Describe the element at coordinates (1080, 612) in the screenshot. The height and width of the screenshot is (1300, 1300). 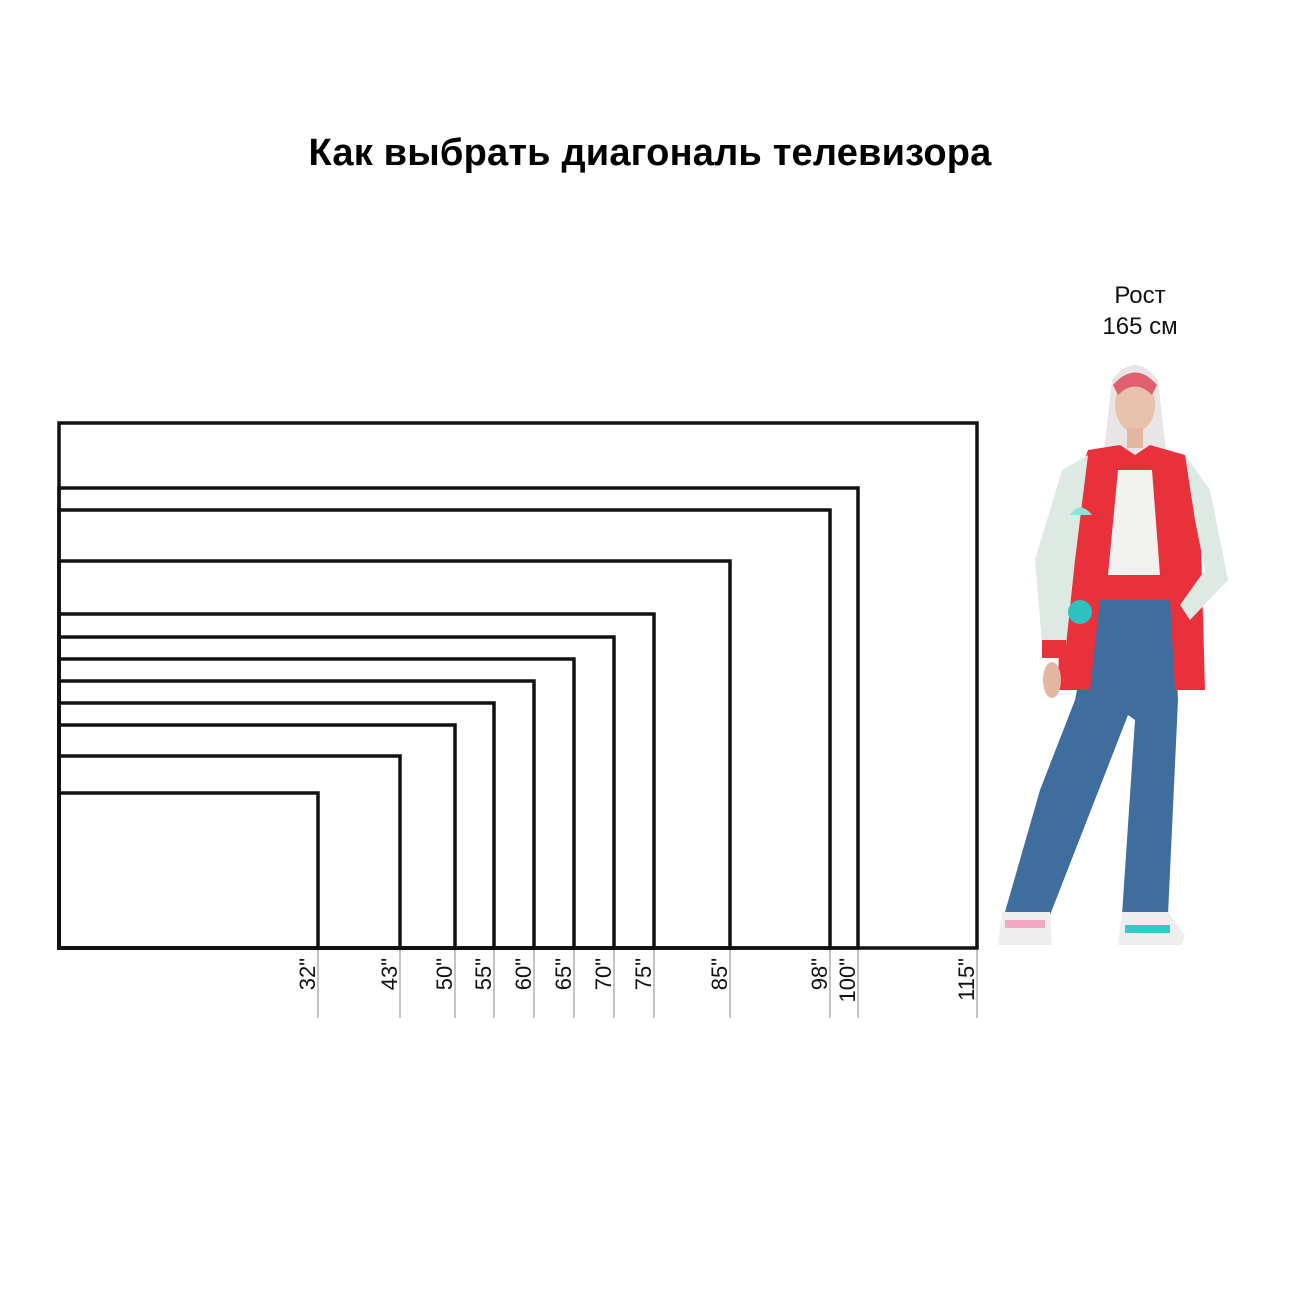
I see `patch` at that location.